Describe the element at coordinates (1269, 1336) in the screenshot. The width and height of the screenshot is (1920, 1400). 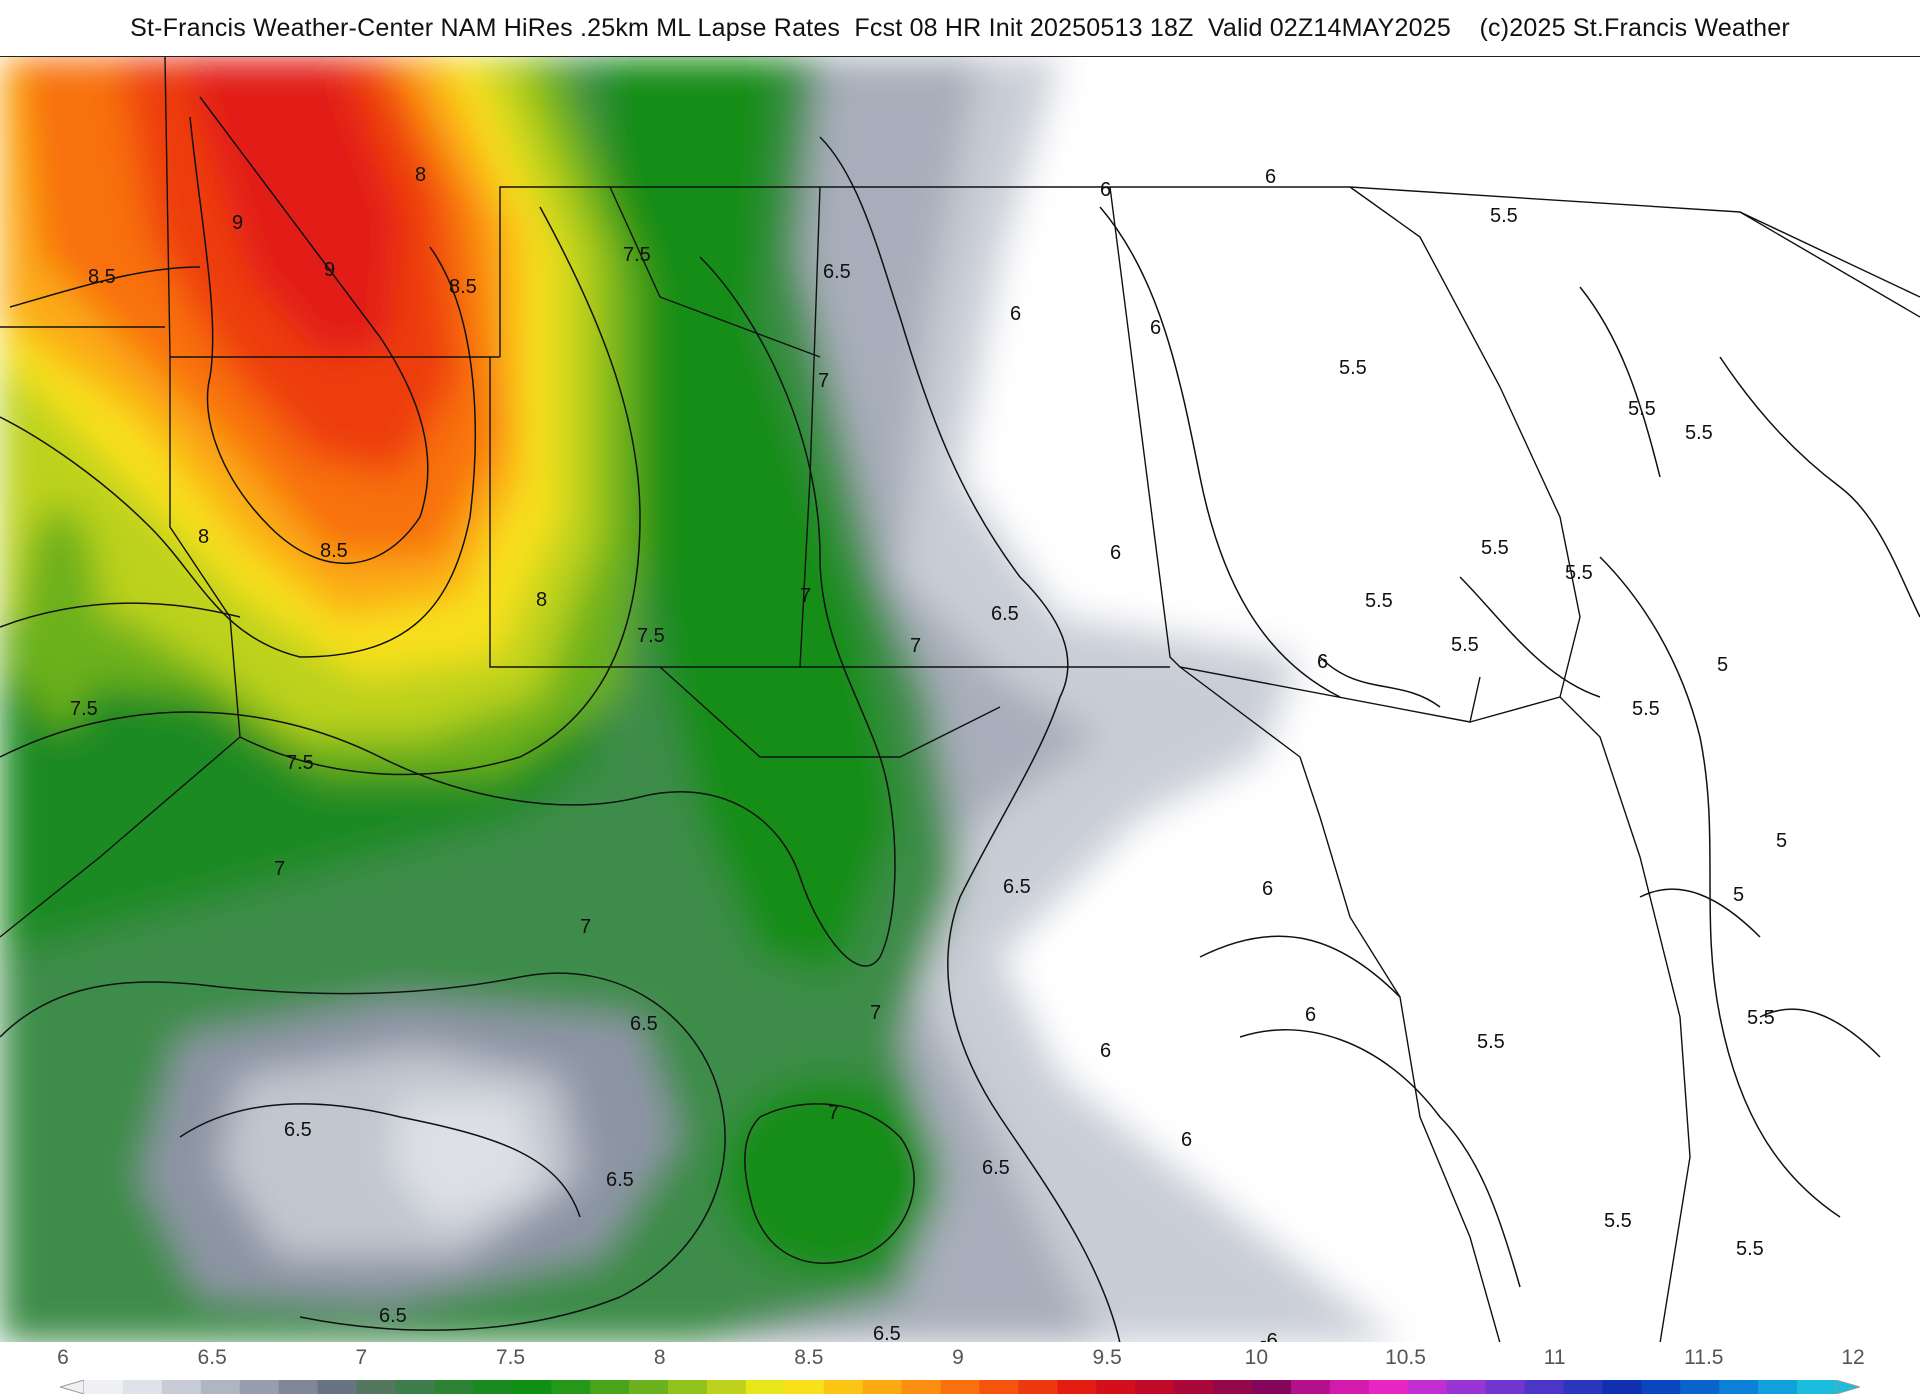
I see `contour-label: -6` at that location.